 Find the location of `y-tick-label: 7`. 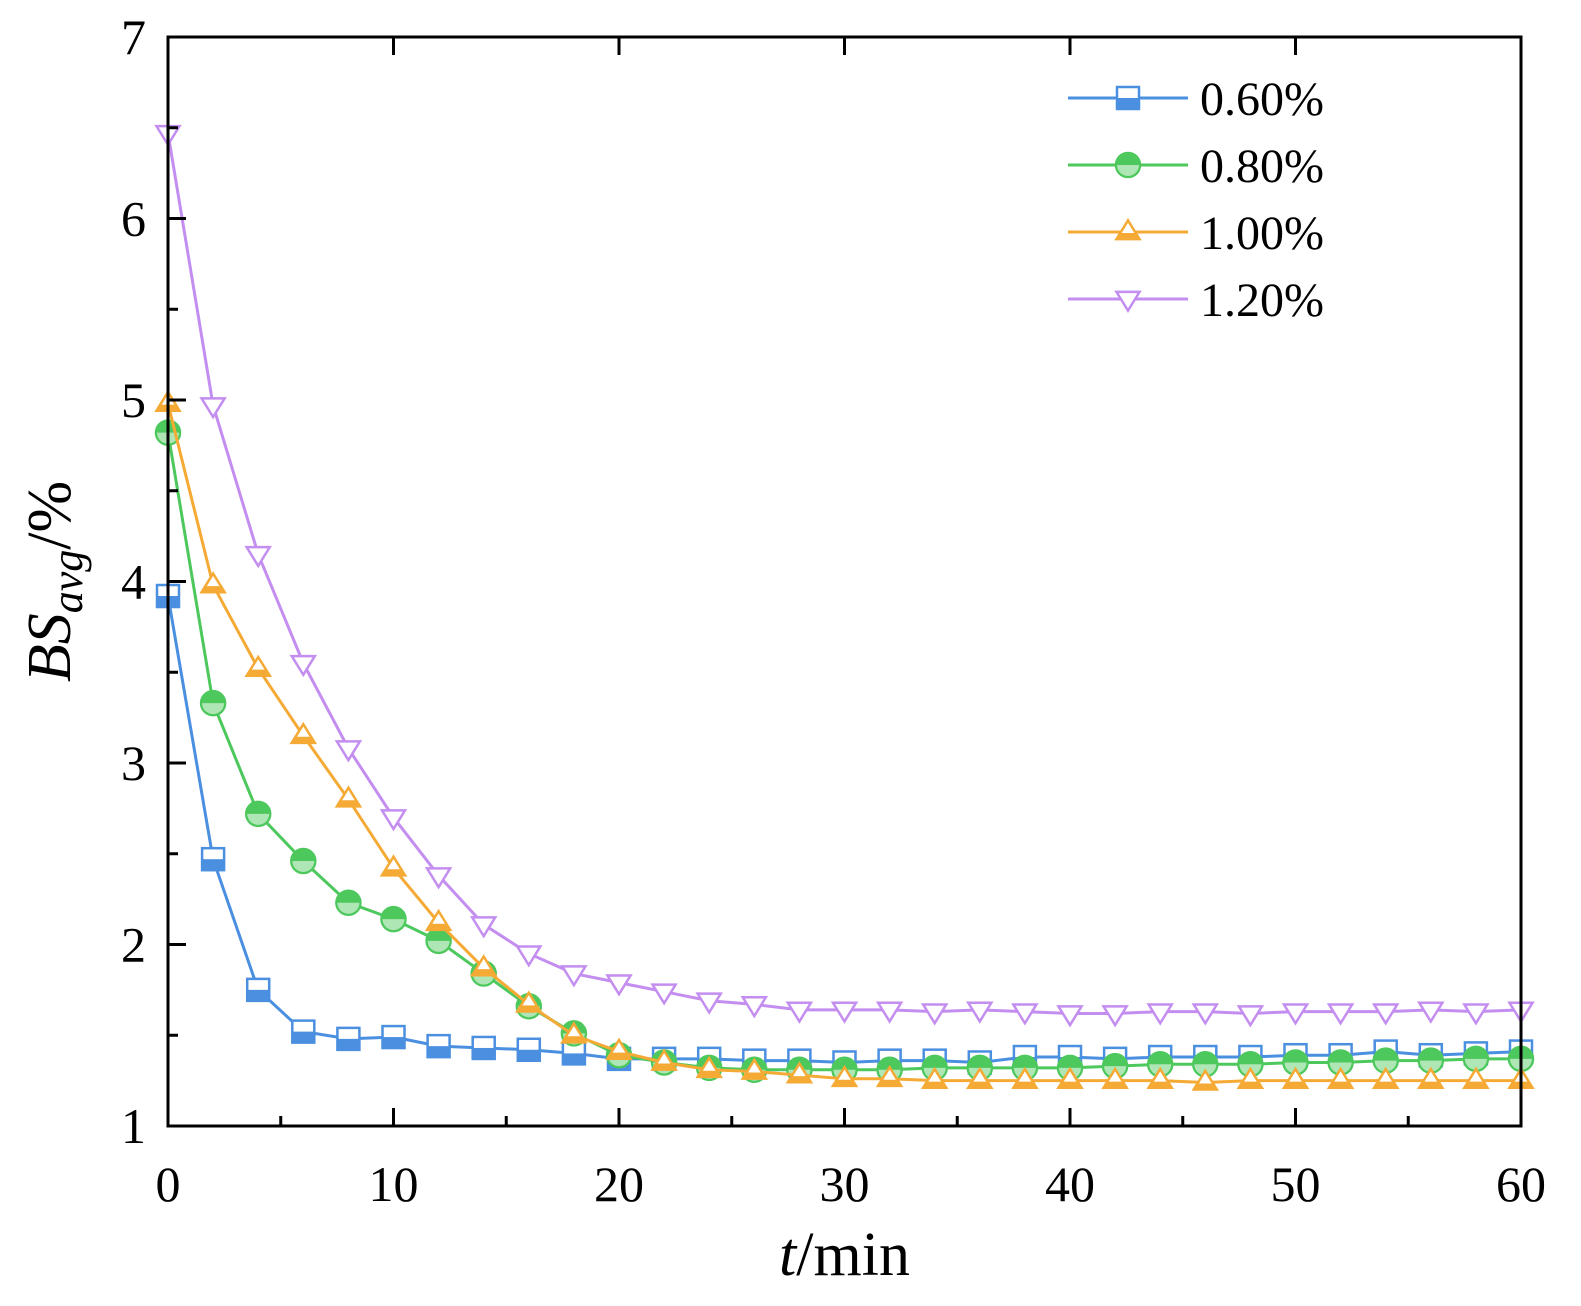

y-tick-label: 7 is located at coordinates (133, 37).